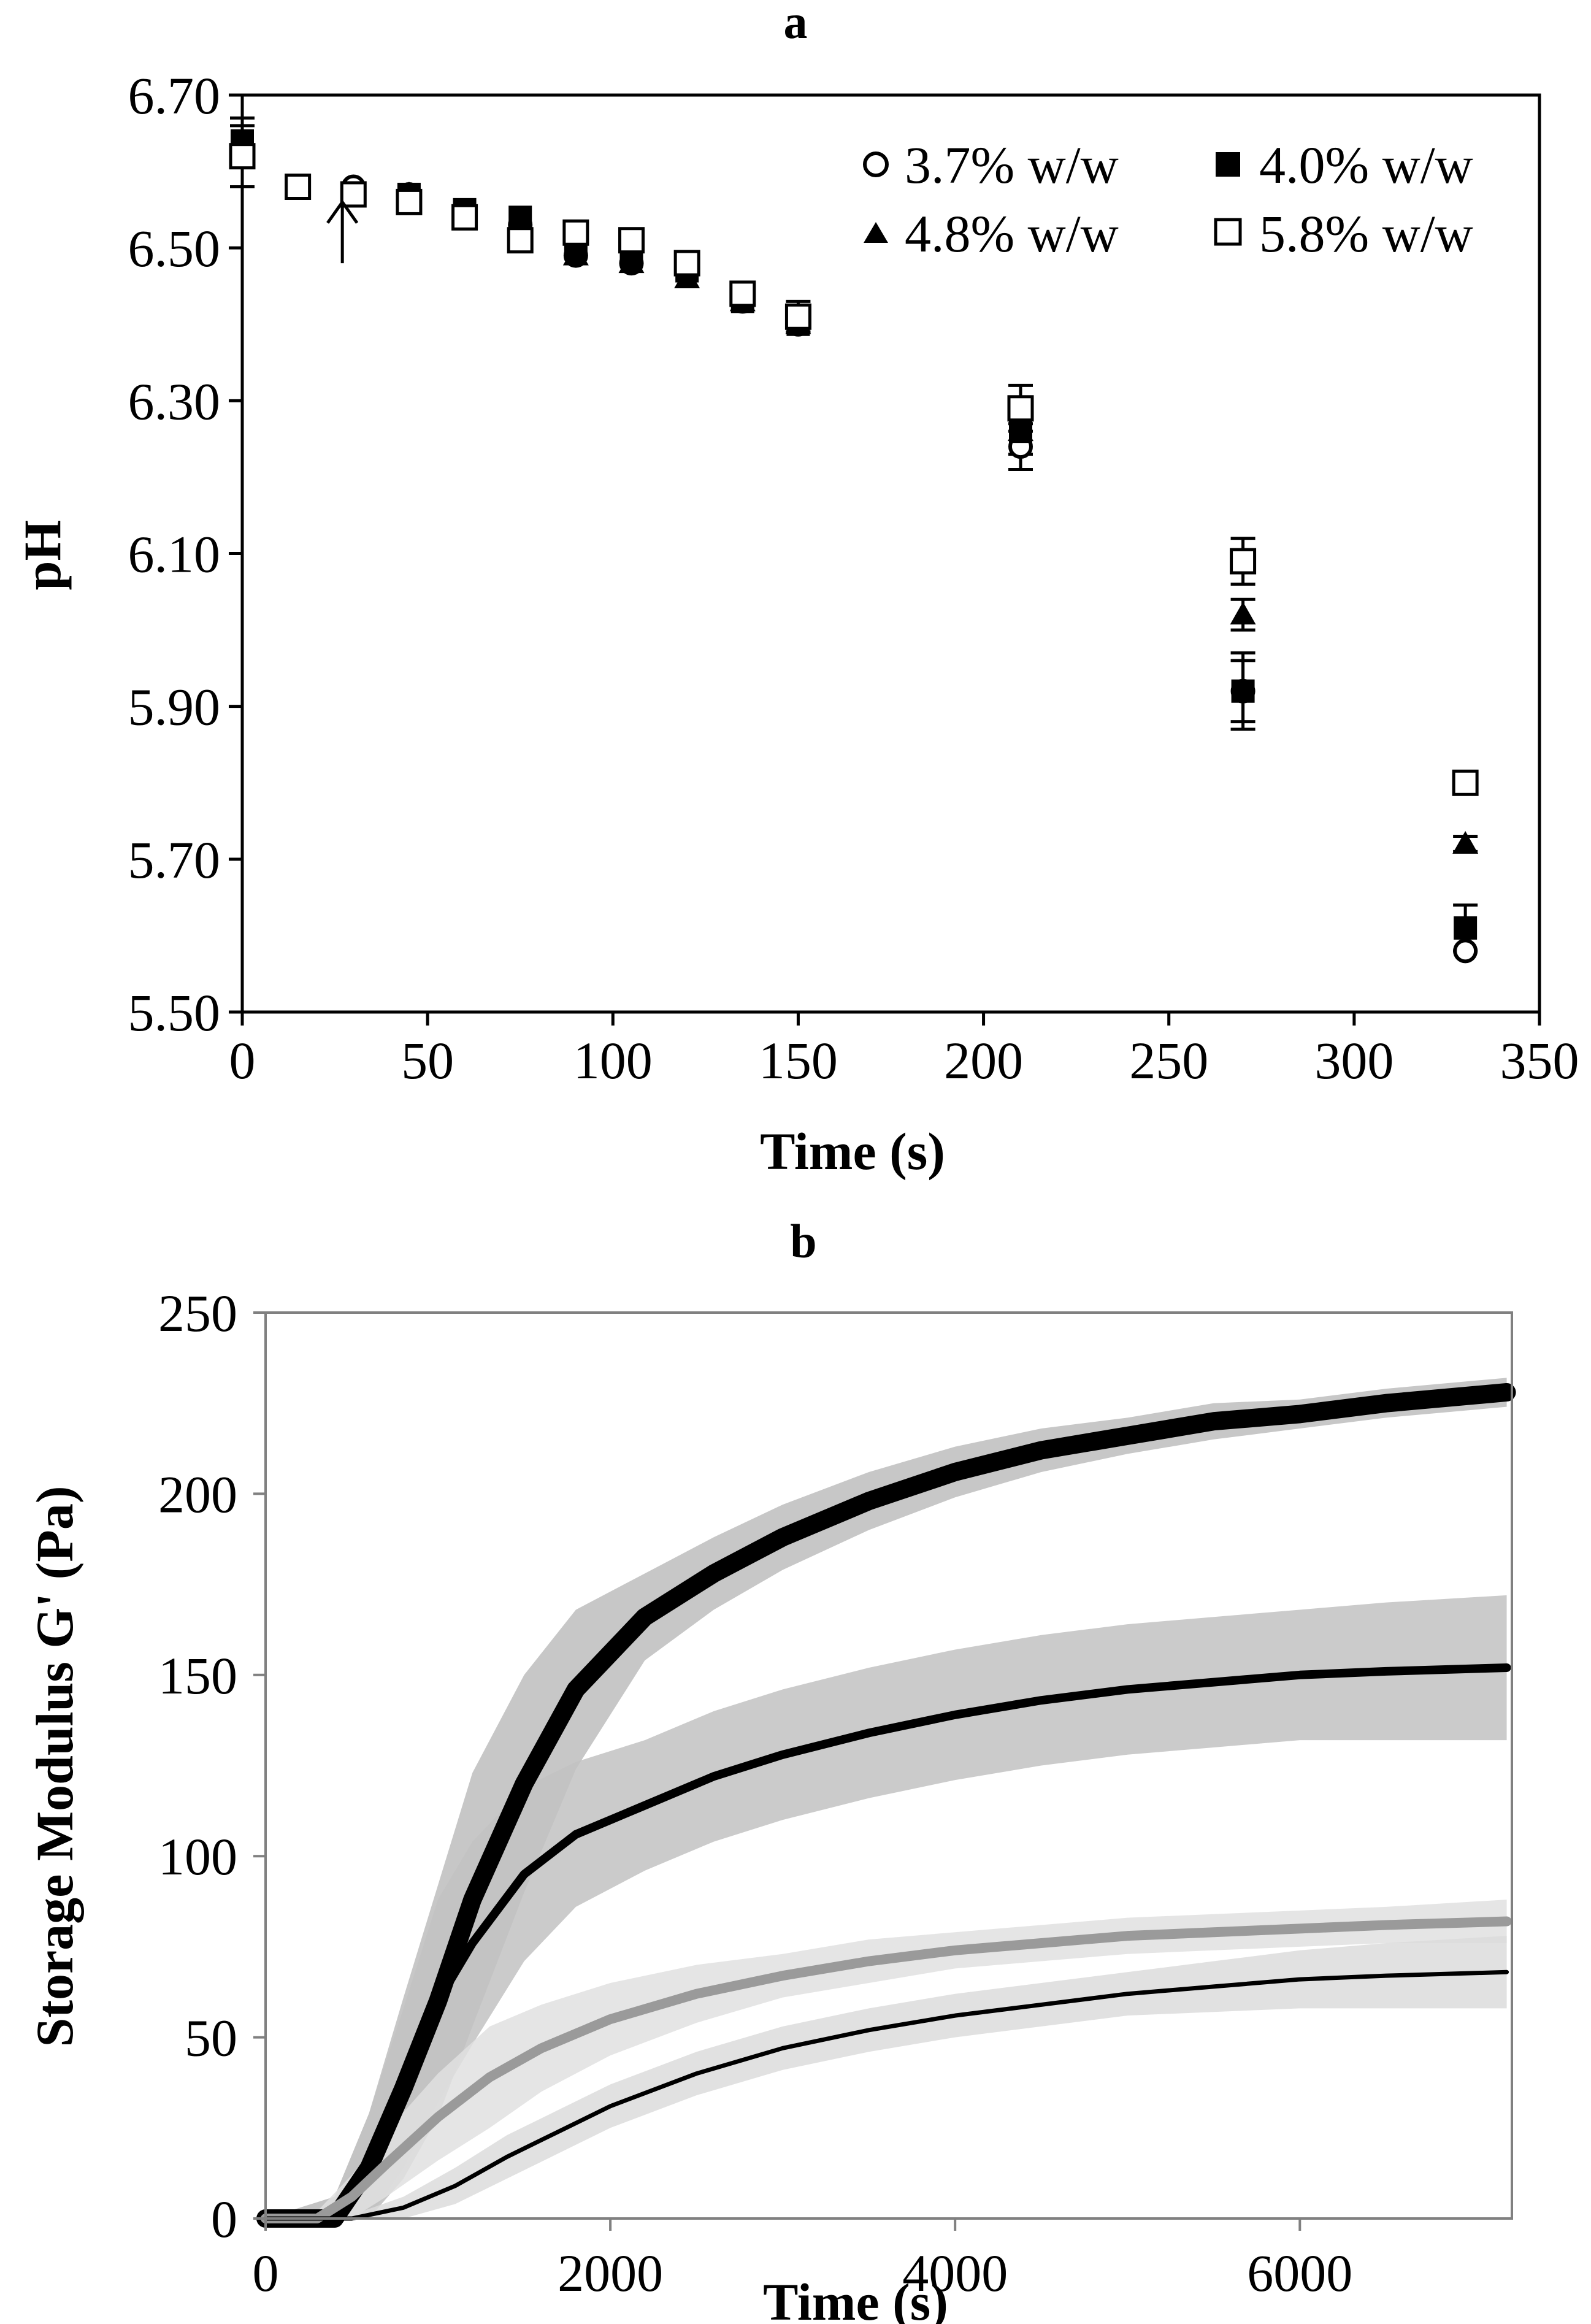 Image resolution: width=1591 pixels, height=2324 pixels. I want to click on panel-a-y-tick-label: 6.30, so click(174, 402).